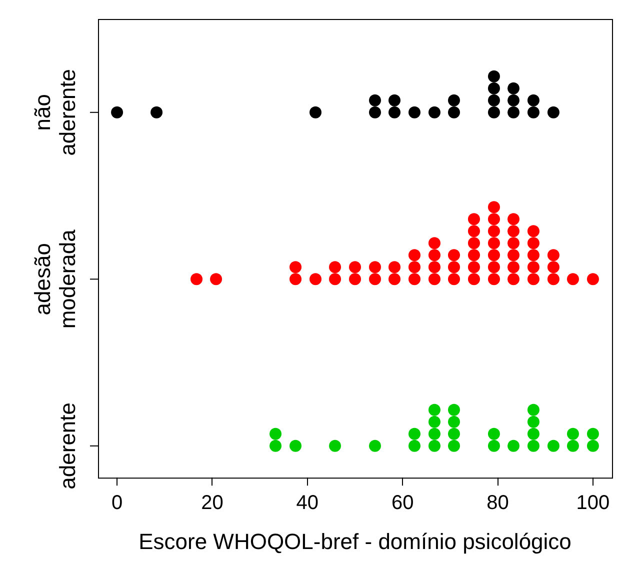  What do you see at coordinates (55, 112) in the screenshot?
I see `y-tick-label: não aderente` at bounding box center [55, 112].